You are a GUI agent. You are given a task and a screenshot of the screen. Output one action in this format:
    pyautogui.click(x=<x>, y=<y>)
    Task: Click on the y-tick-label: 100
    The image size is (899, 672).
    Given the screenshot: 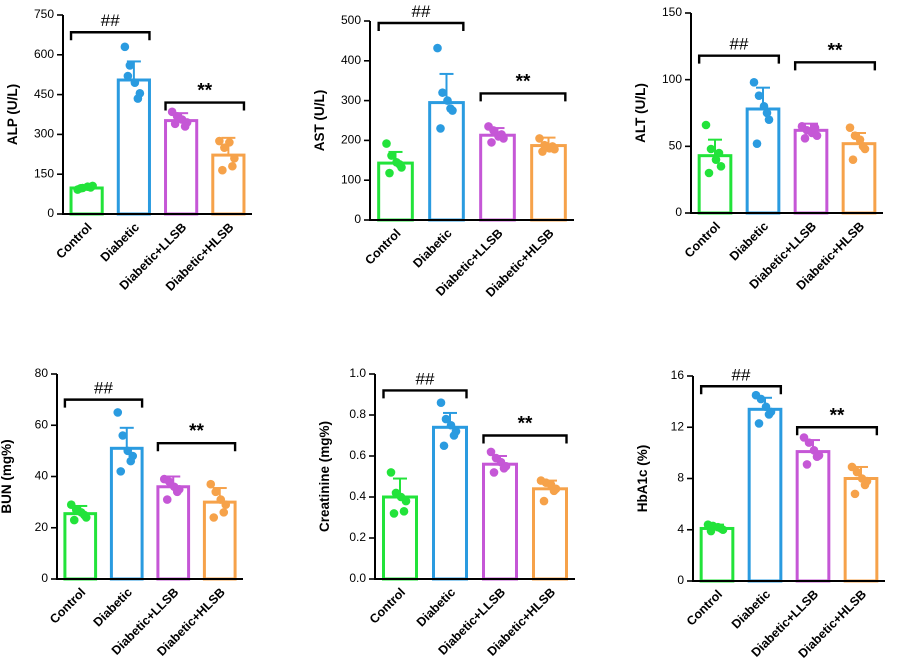 What is the action you would take?
    pyautogui.click(x=351, y=179)
    